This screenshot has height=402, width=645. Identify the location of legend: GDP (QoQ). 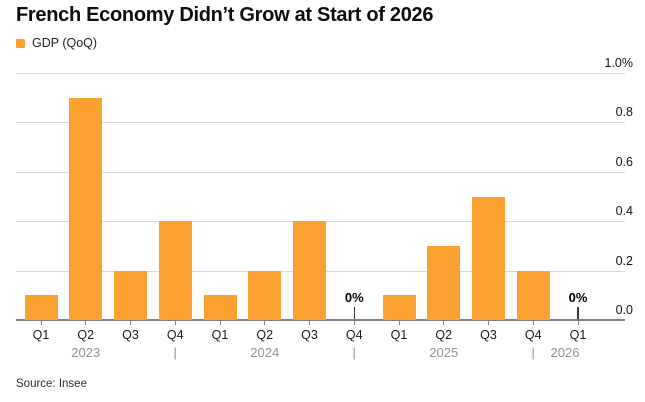
(56, 43).